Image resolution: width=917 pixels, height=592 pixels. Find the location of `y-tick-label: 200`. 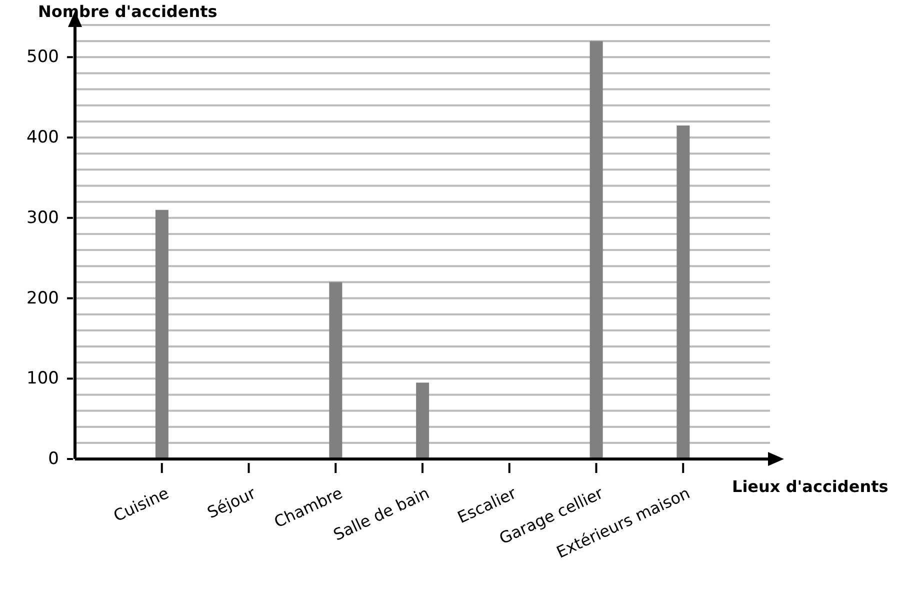

y-tick-label: 200 is located at coordinates (42, 298).